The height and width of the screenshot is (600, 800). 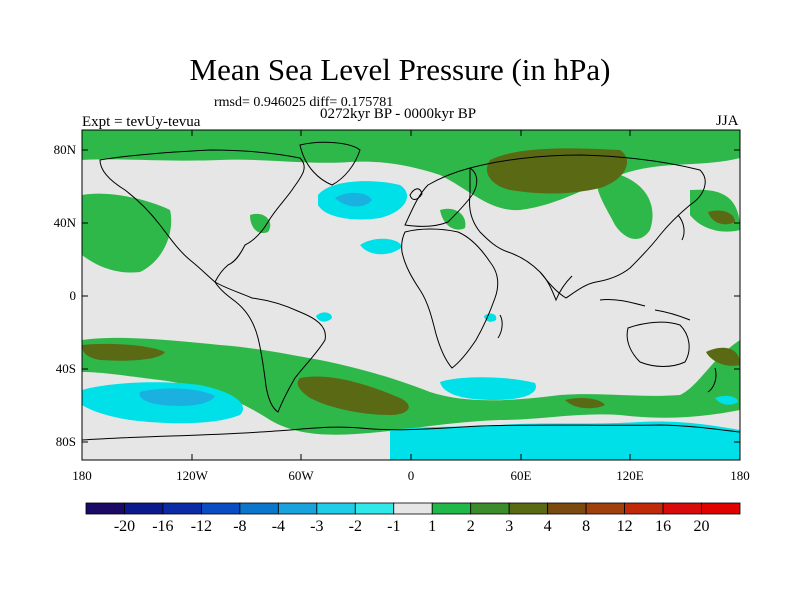 What do you see at coordinates (547, 526) in the screenshot?
I see `colorbar-label: 4` at bounding box center [547, 526].